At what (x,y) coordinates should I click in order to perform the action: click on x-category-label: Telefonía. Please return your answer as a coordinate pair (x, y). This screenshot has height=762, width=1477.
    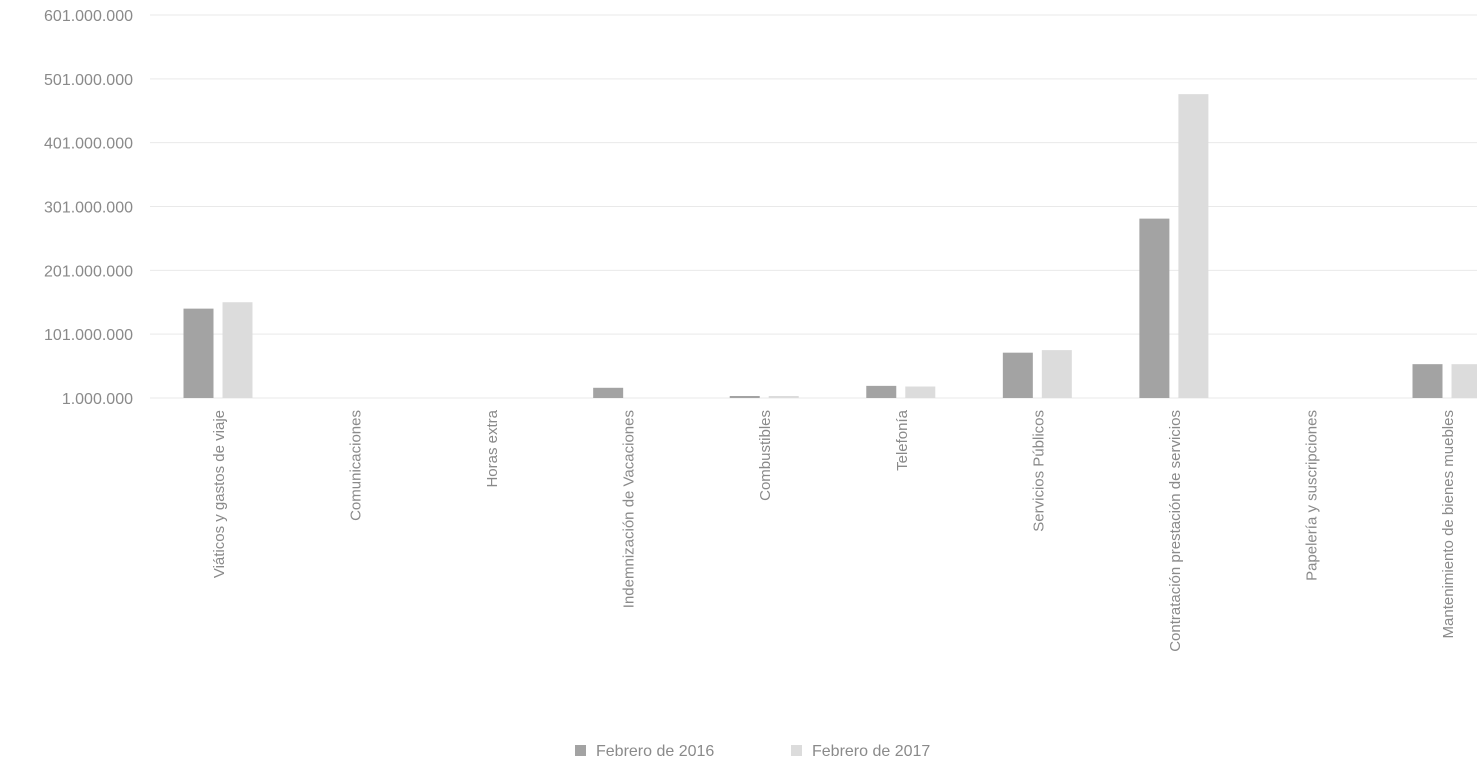
    Looking at the image, I should click on (902, 440).